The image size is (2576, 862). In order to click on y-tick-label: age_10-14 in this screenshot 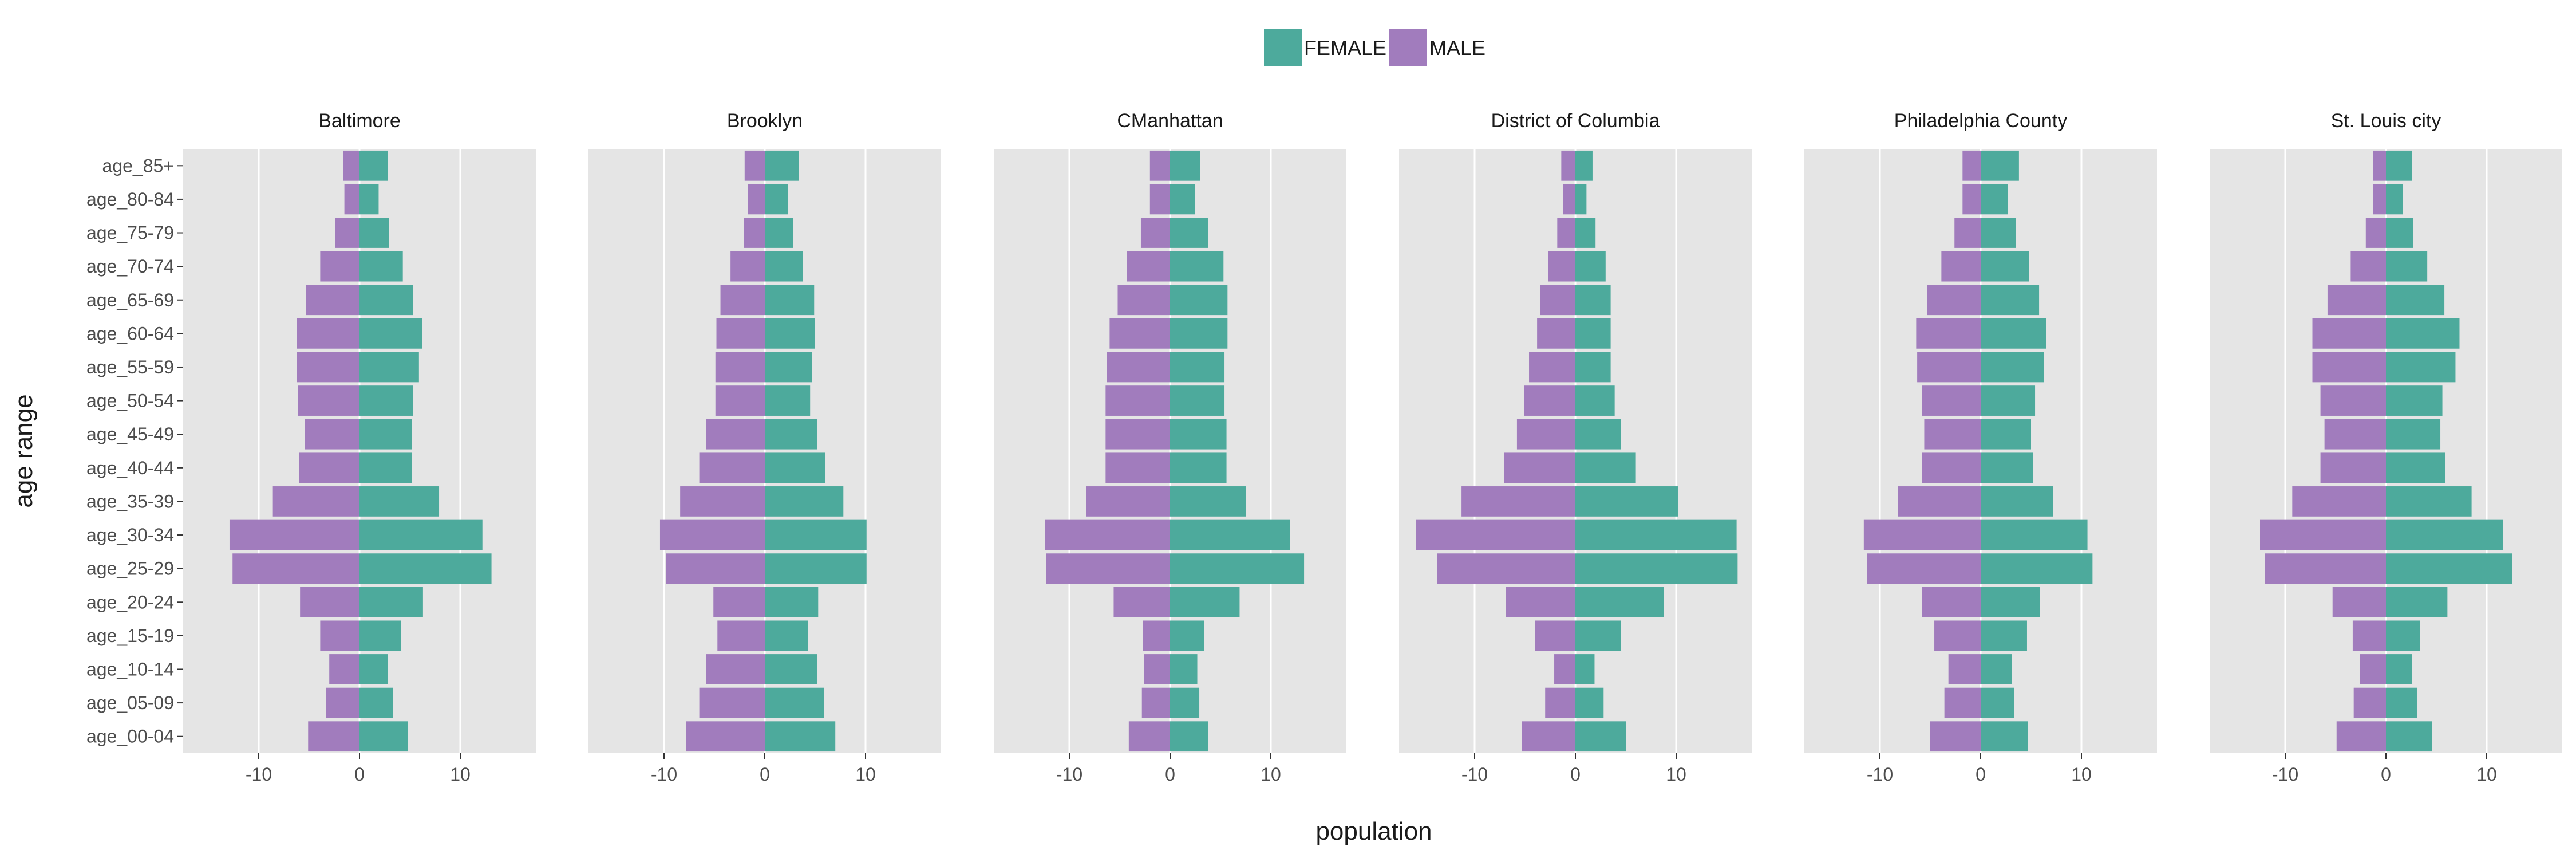, I will do `click(130, 669)`.